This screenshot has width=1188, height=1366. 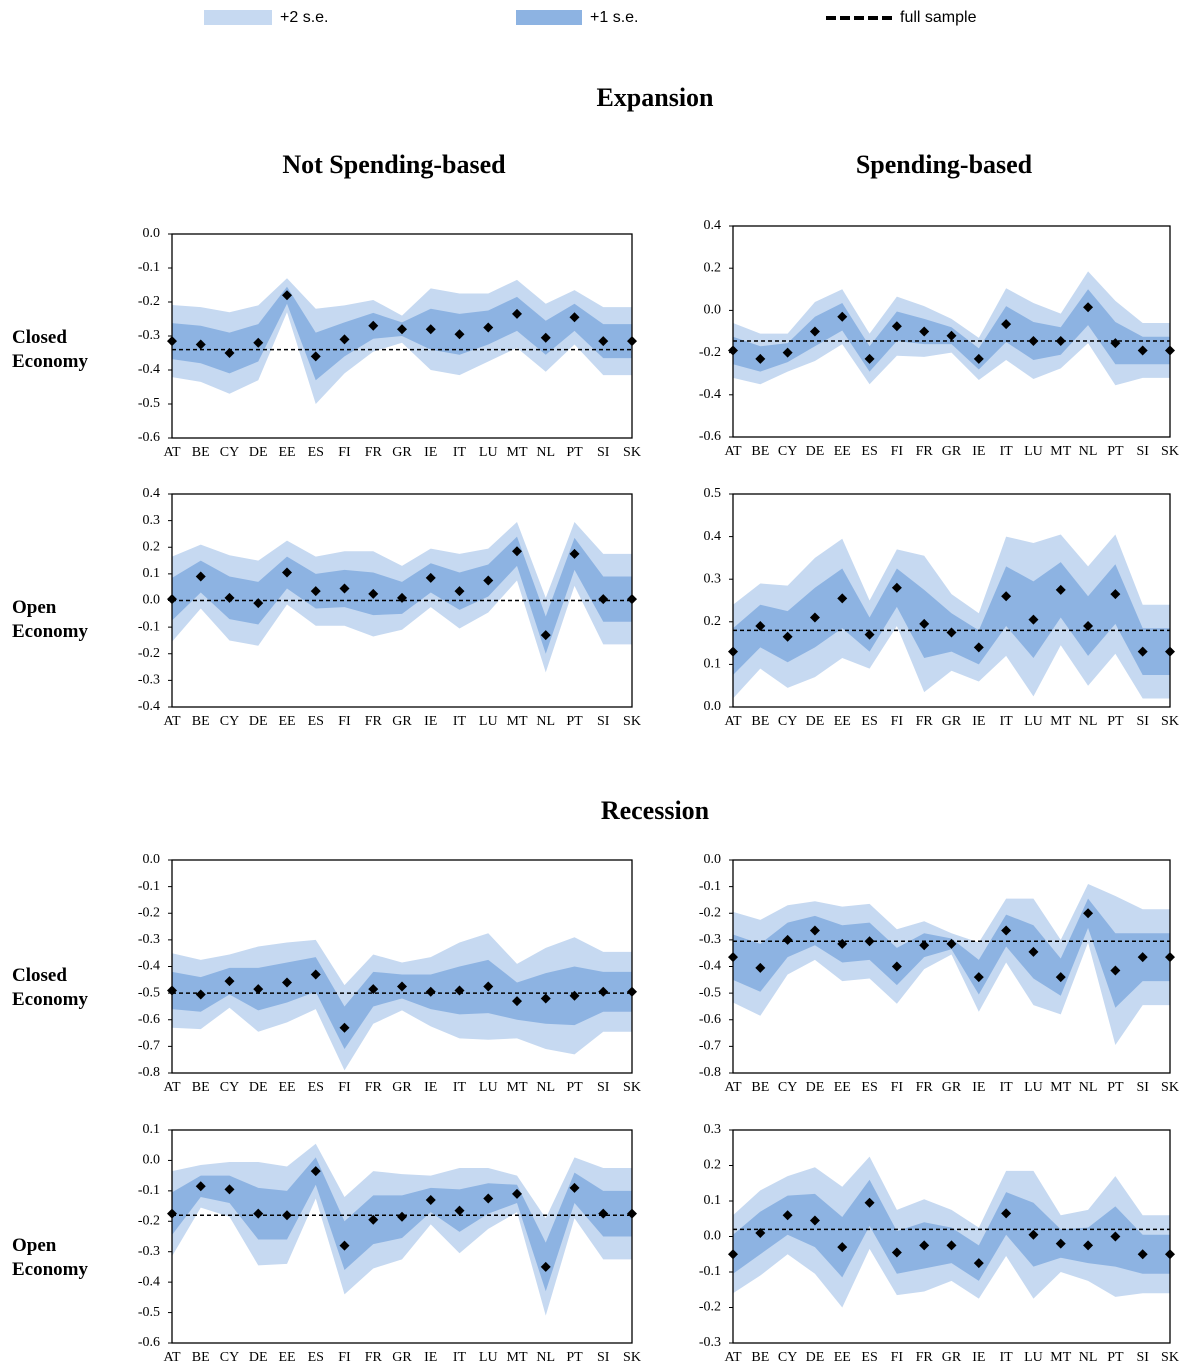 I want to click on x-tick-label: AT, so click(x=172, y=1357).